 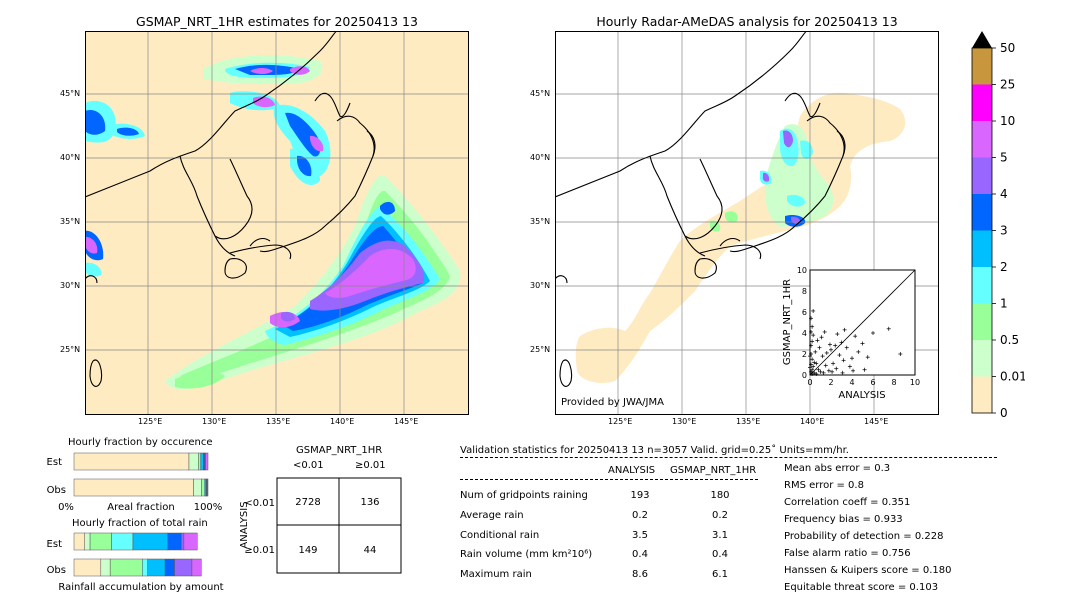 I want to click on scatter-x-tick: 0, so click(x=809, y=382).